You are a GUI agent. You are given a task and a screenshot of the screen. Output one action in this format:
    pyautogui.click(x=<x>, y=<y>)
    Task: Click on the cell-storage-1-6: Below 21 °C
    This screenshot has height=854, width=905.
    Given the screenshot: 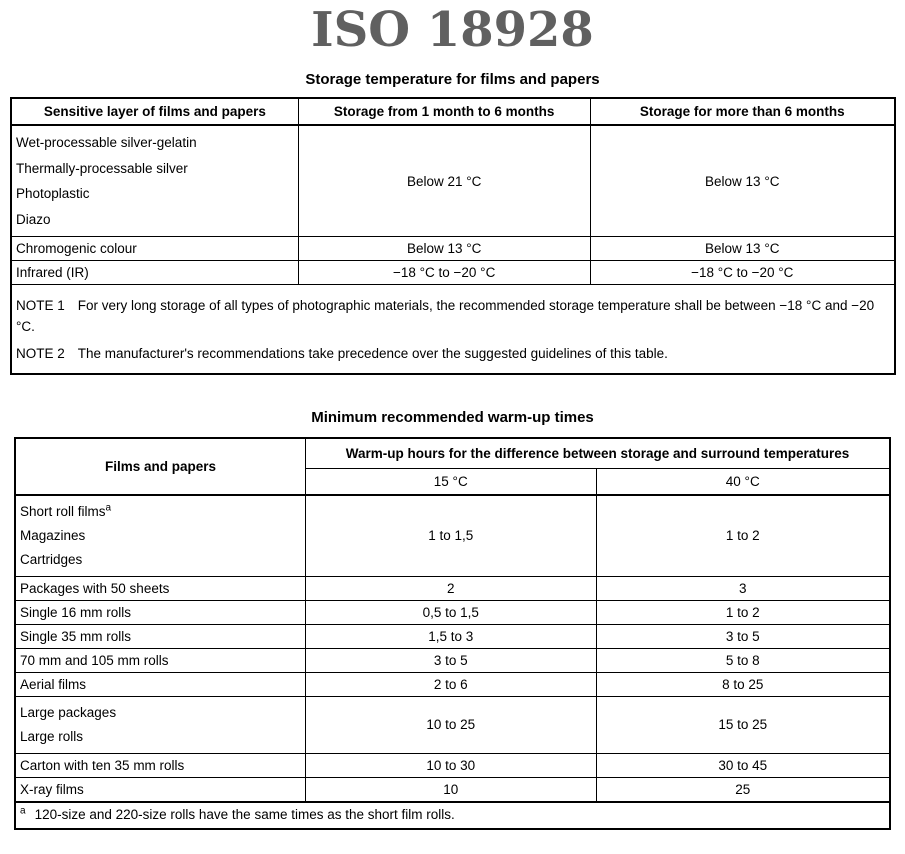 What is the action you would take?
    pyautogui.click(x=444, y=180)
    